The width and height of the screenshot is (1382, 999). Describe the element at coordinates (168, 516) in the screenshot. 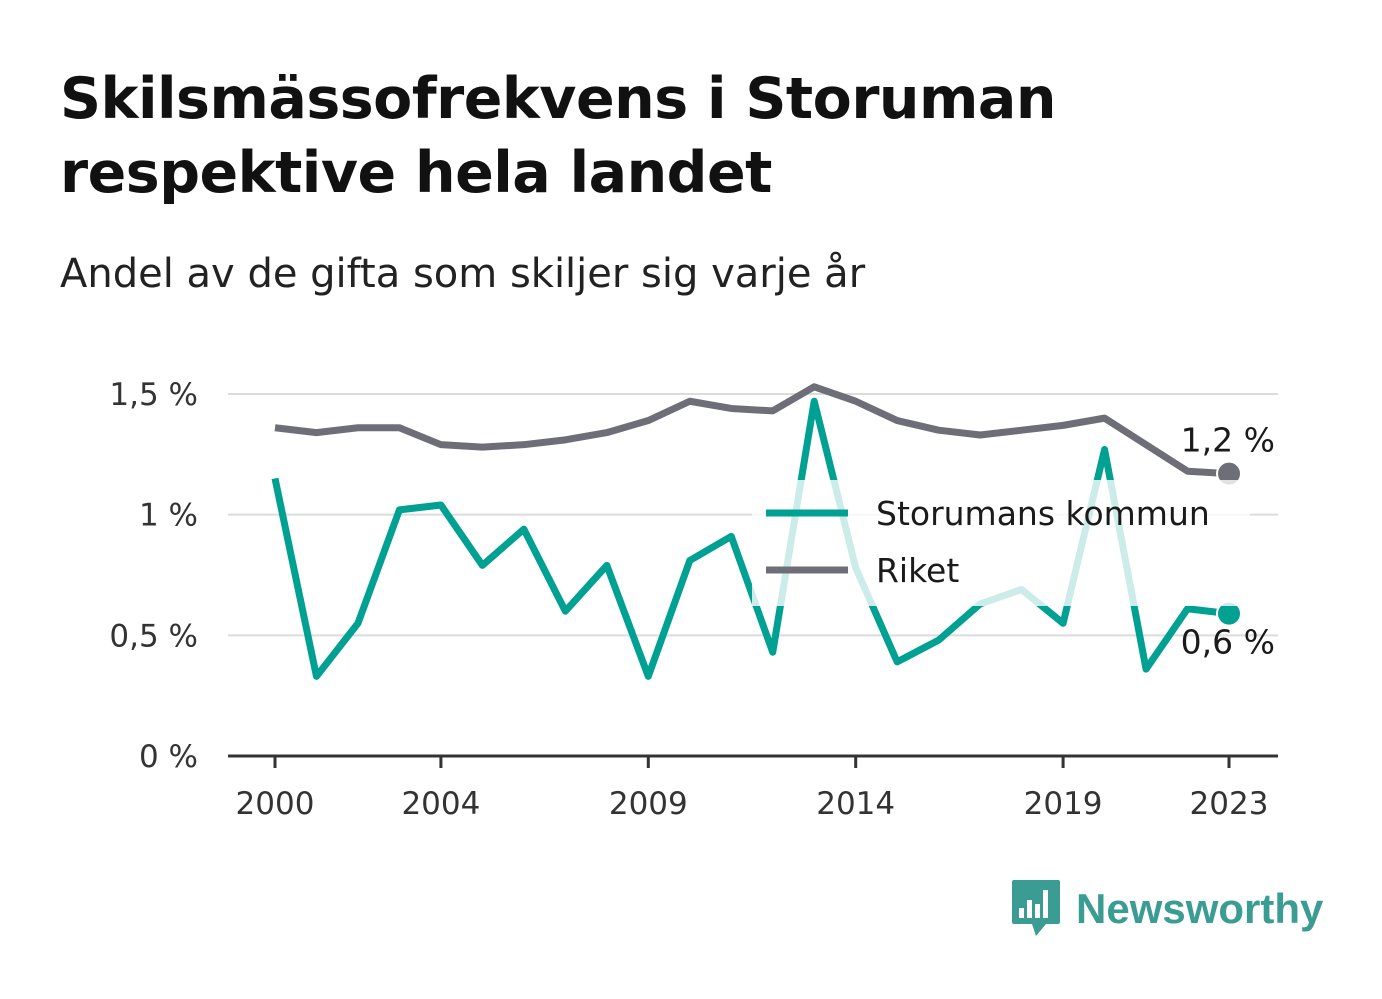

I see `y-tick-label: 1 %` at that location.